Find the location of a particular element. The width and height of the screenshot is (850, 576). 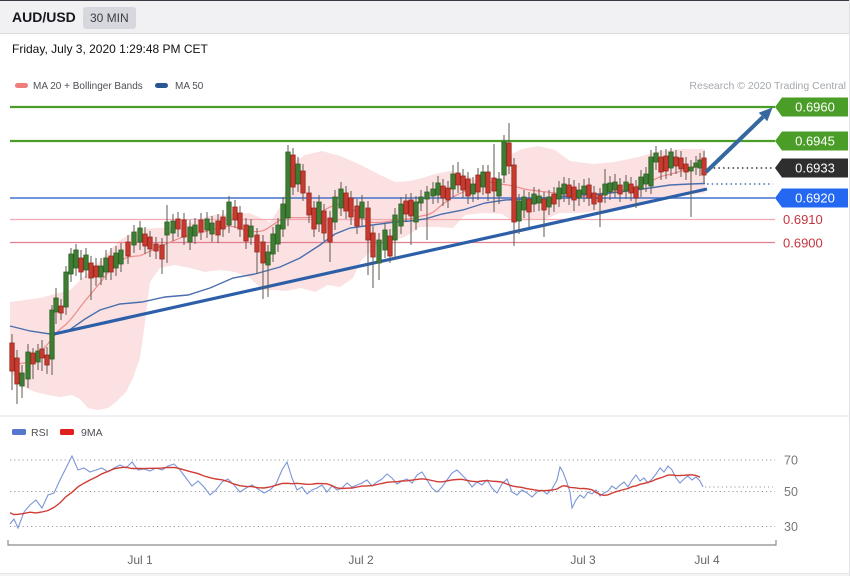

svg-text: 50 is located at coordinates (791, 492).